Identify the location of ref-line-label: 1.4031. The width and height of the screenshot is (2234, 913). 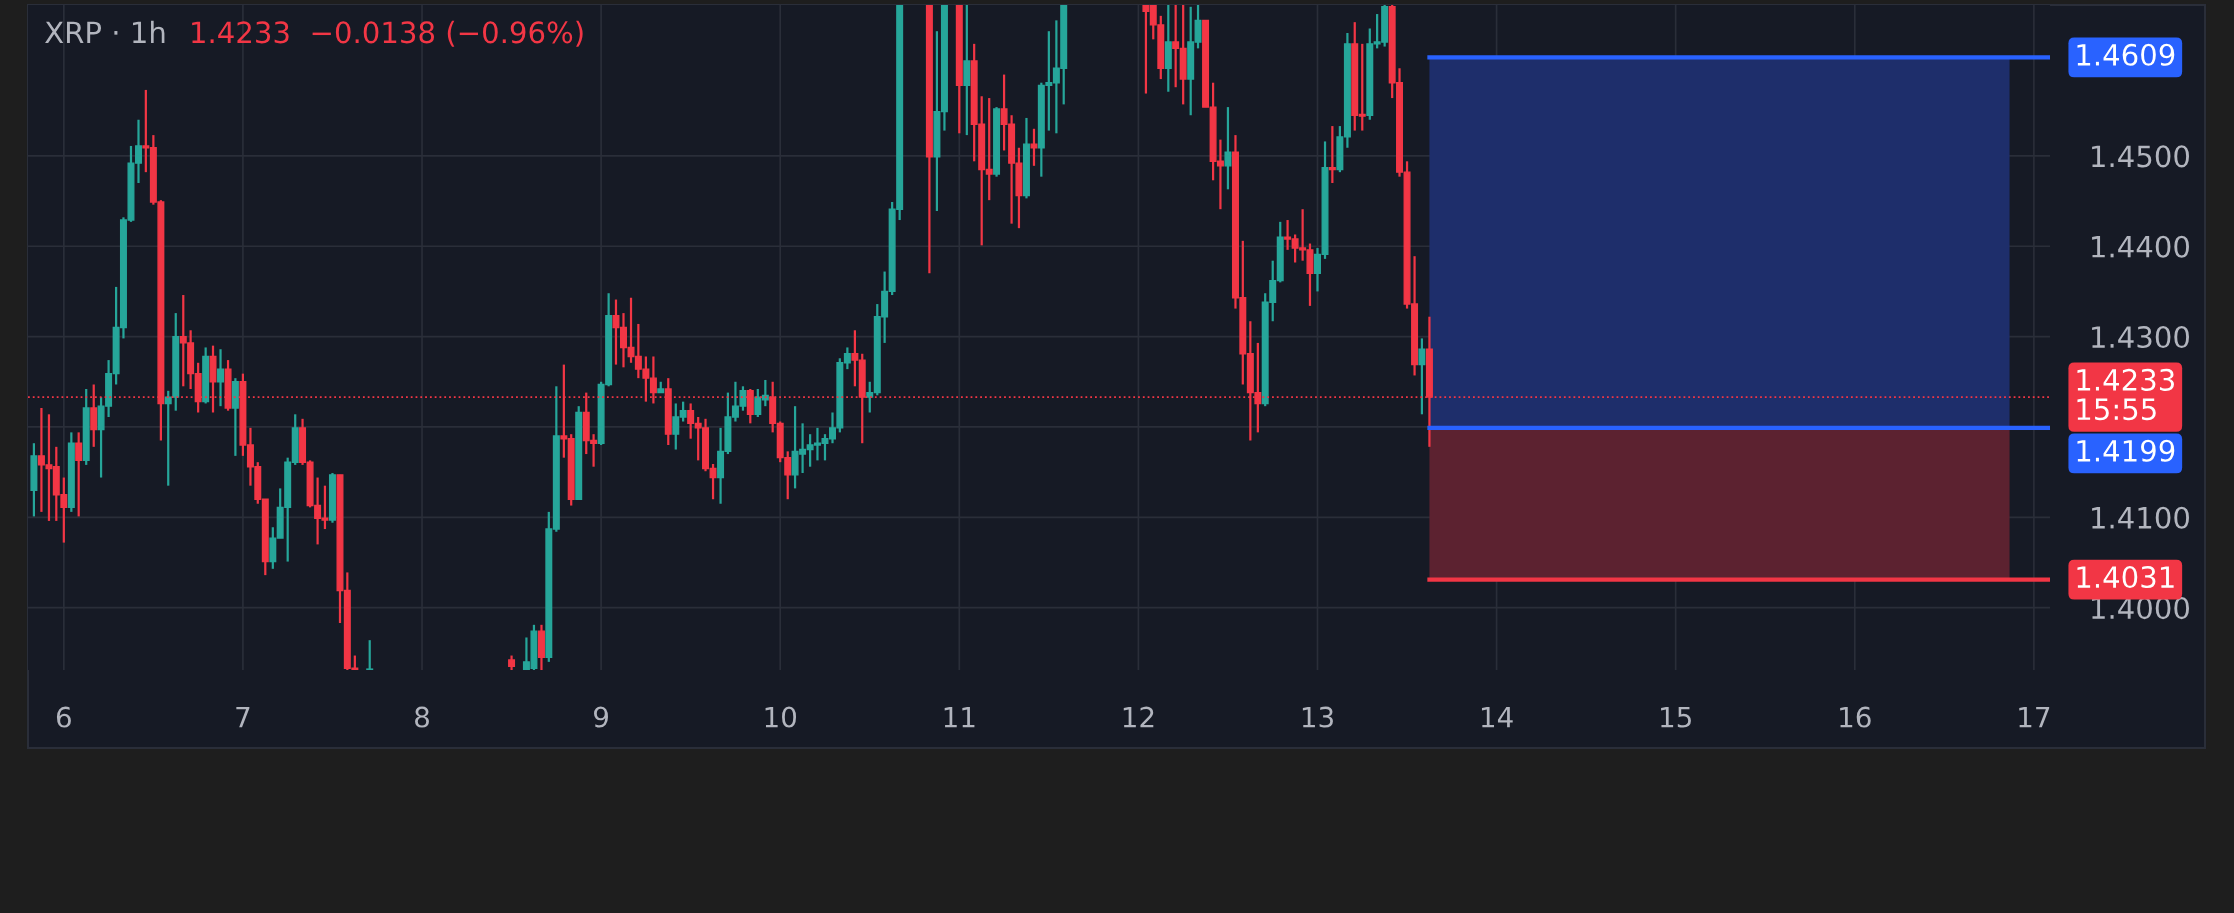
(2125, 577).